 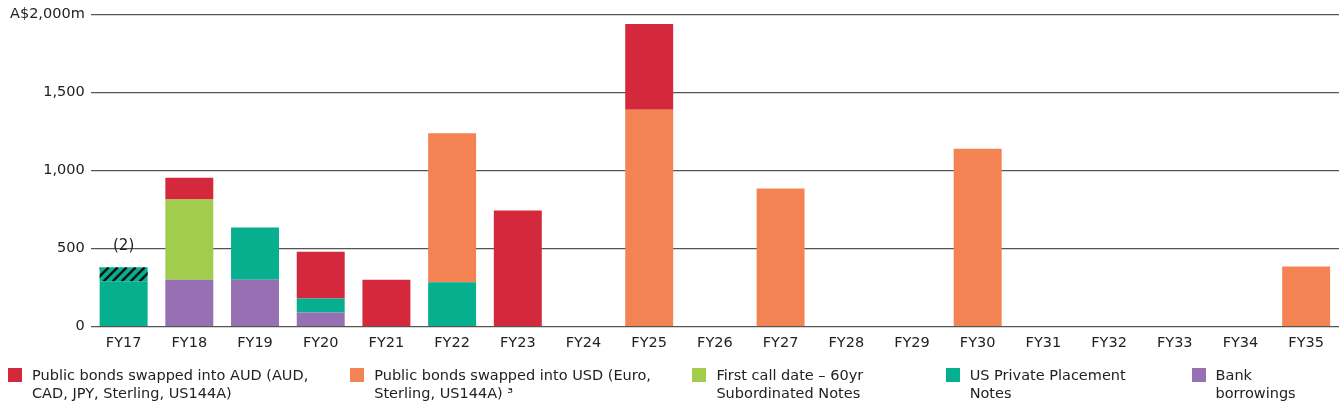 What do you see at coordinates (790, 384) in the screenshot?
I see `legend-label: First call date – 60yr Subordinated Notes` at bounding box center [790, 384].